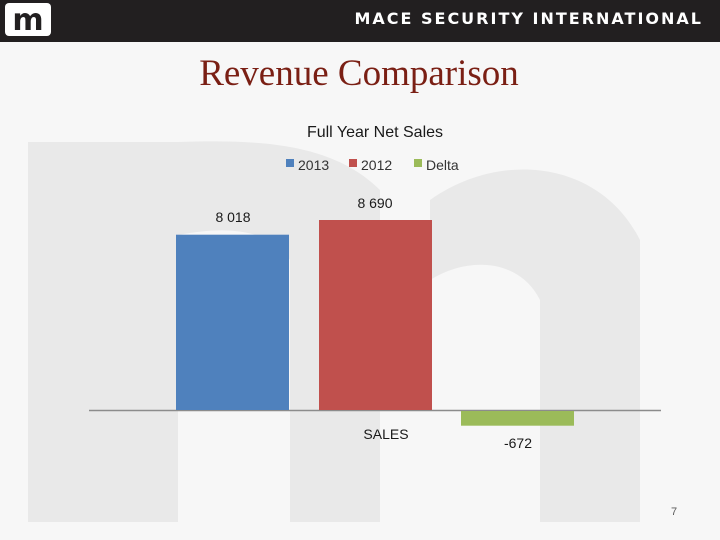  I want to click on bar-2012, so click(375, 315).